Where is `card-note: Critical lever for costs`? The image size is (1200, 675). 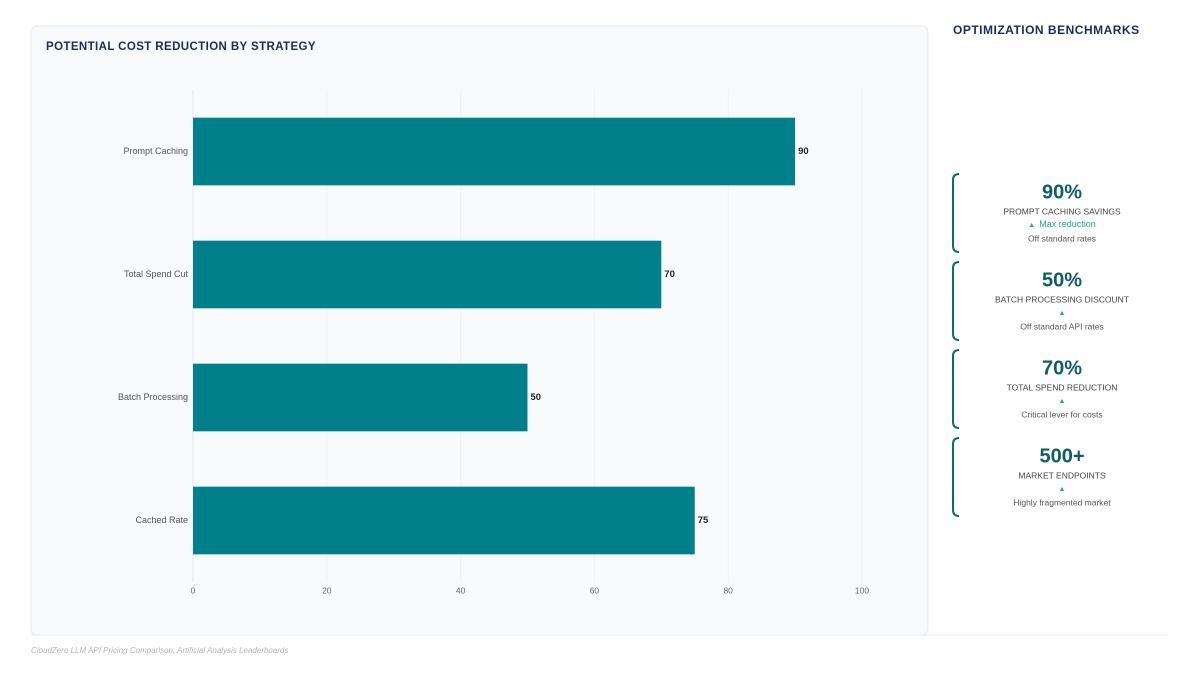 card-note: Critical lever for costs is located at coordinates (1061, 414).